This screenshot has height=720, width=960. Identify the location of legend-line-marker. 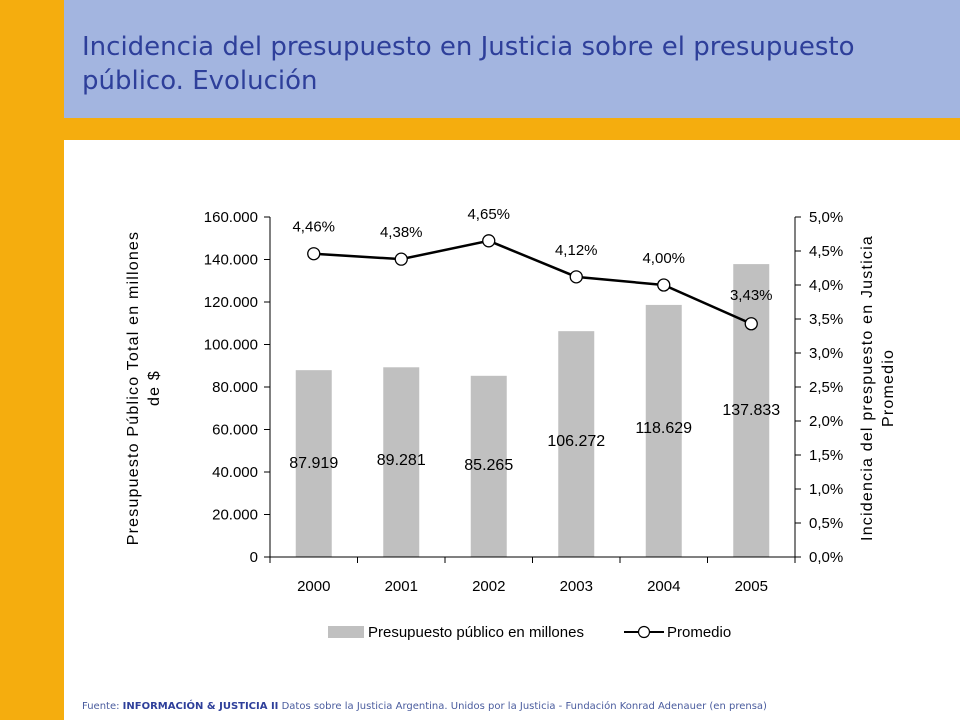
(644, 632).